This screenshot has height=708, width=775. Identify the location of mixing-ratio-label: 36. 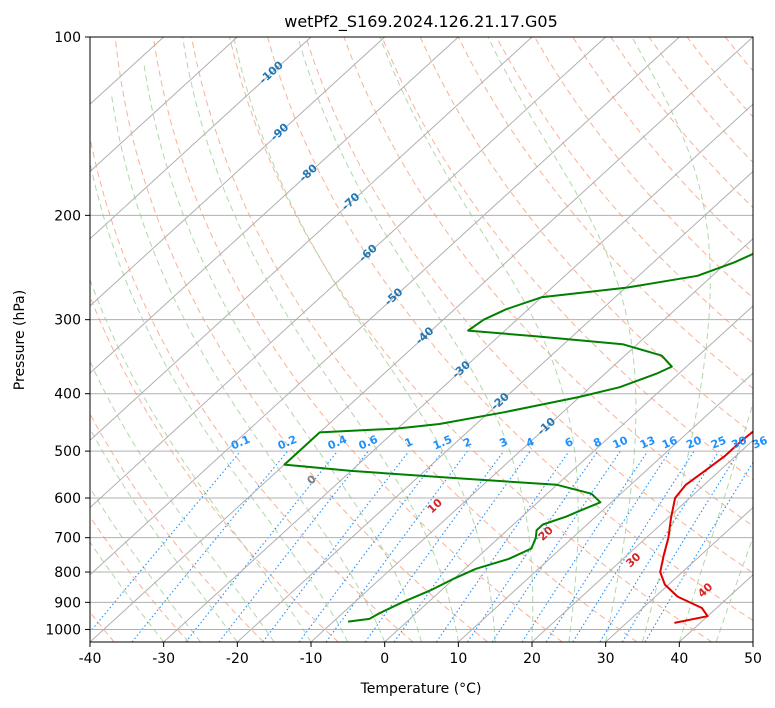
(760, 443).